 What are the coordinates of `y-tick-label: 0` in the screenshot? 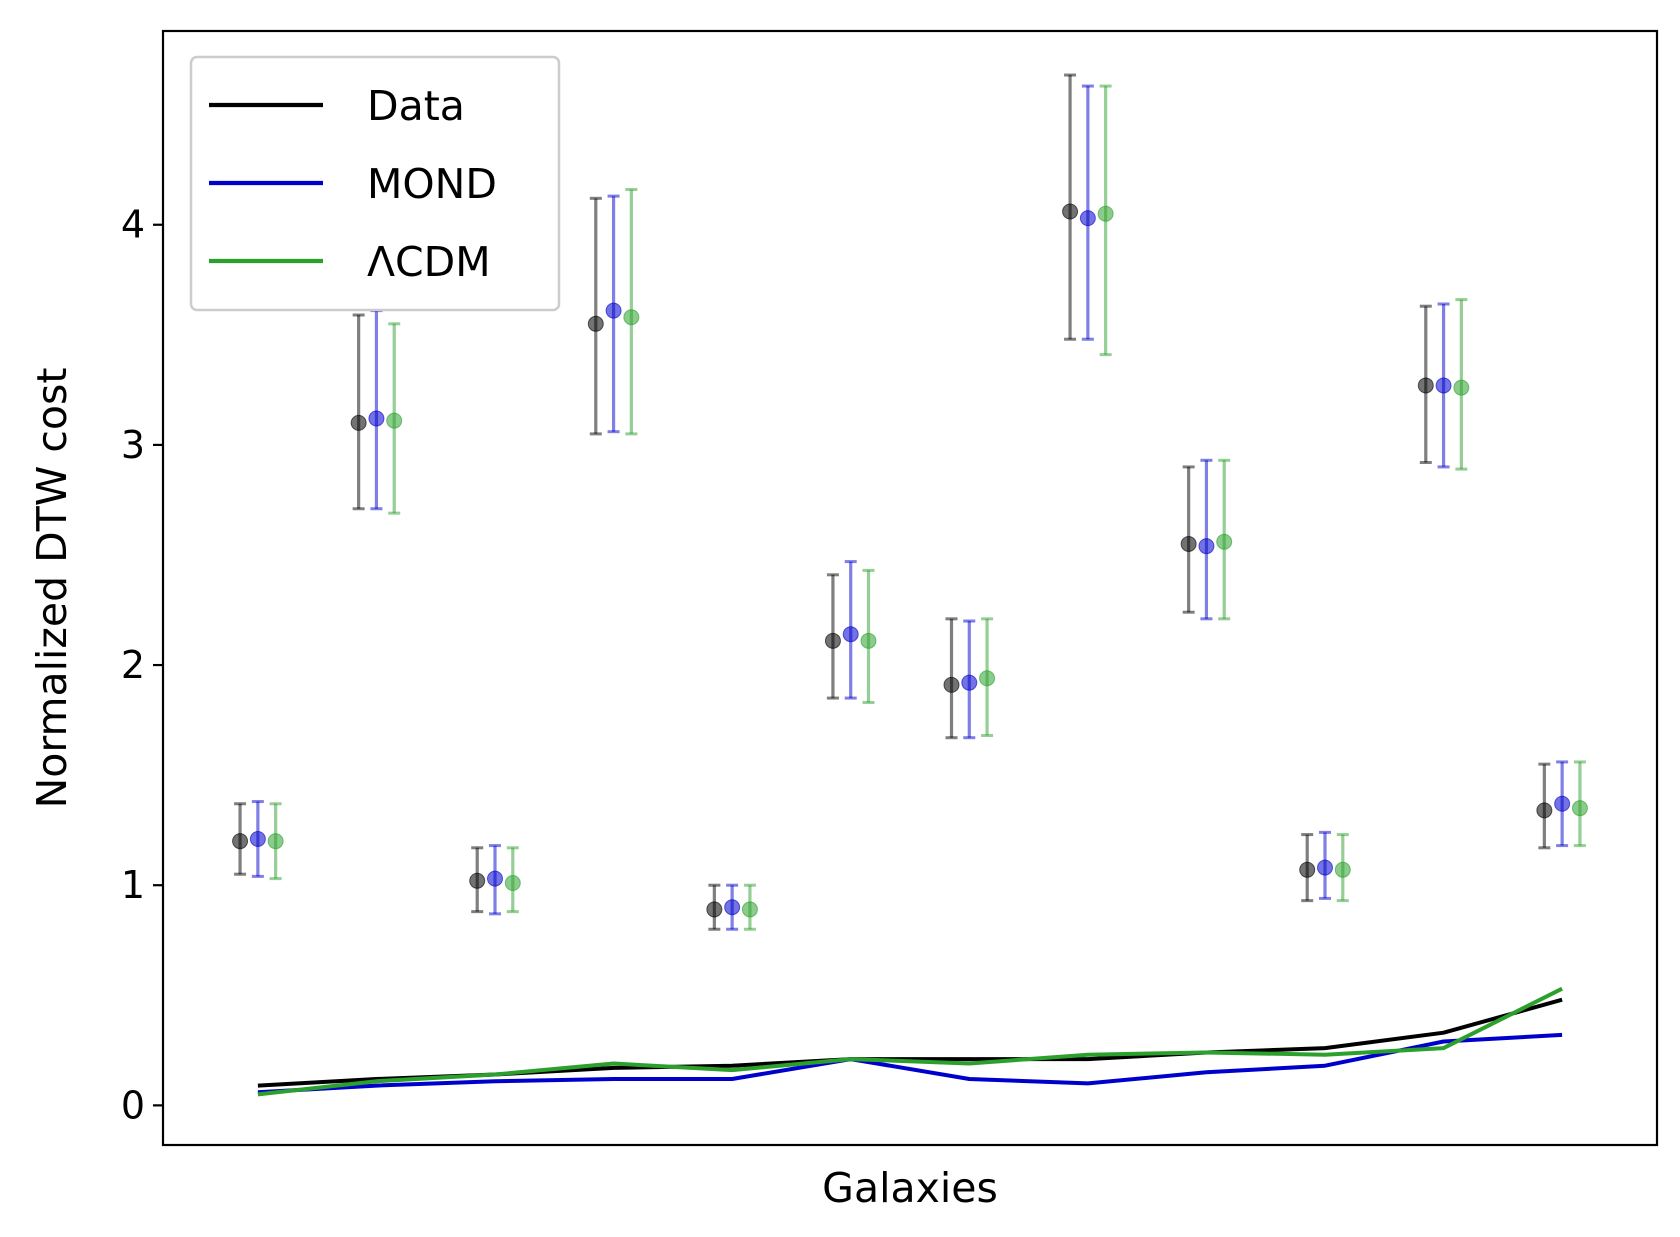 It's located at (133, 1105).